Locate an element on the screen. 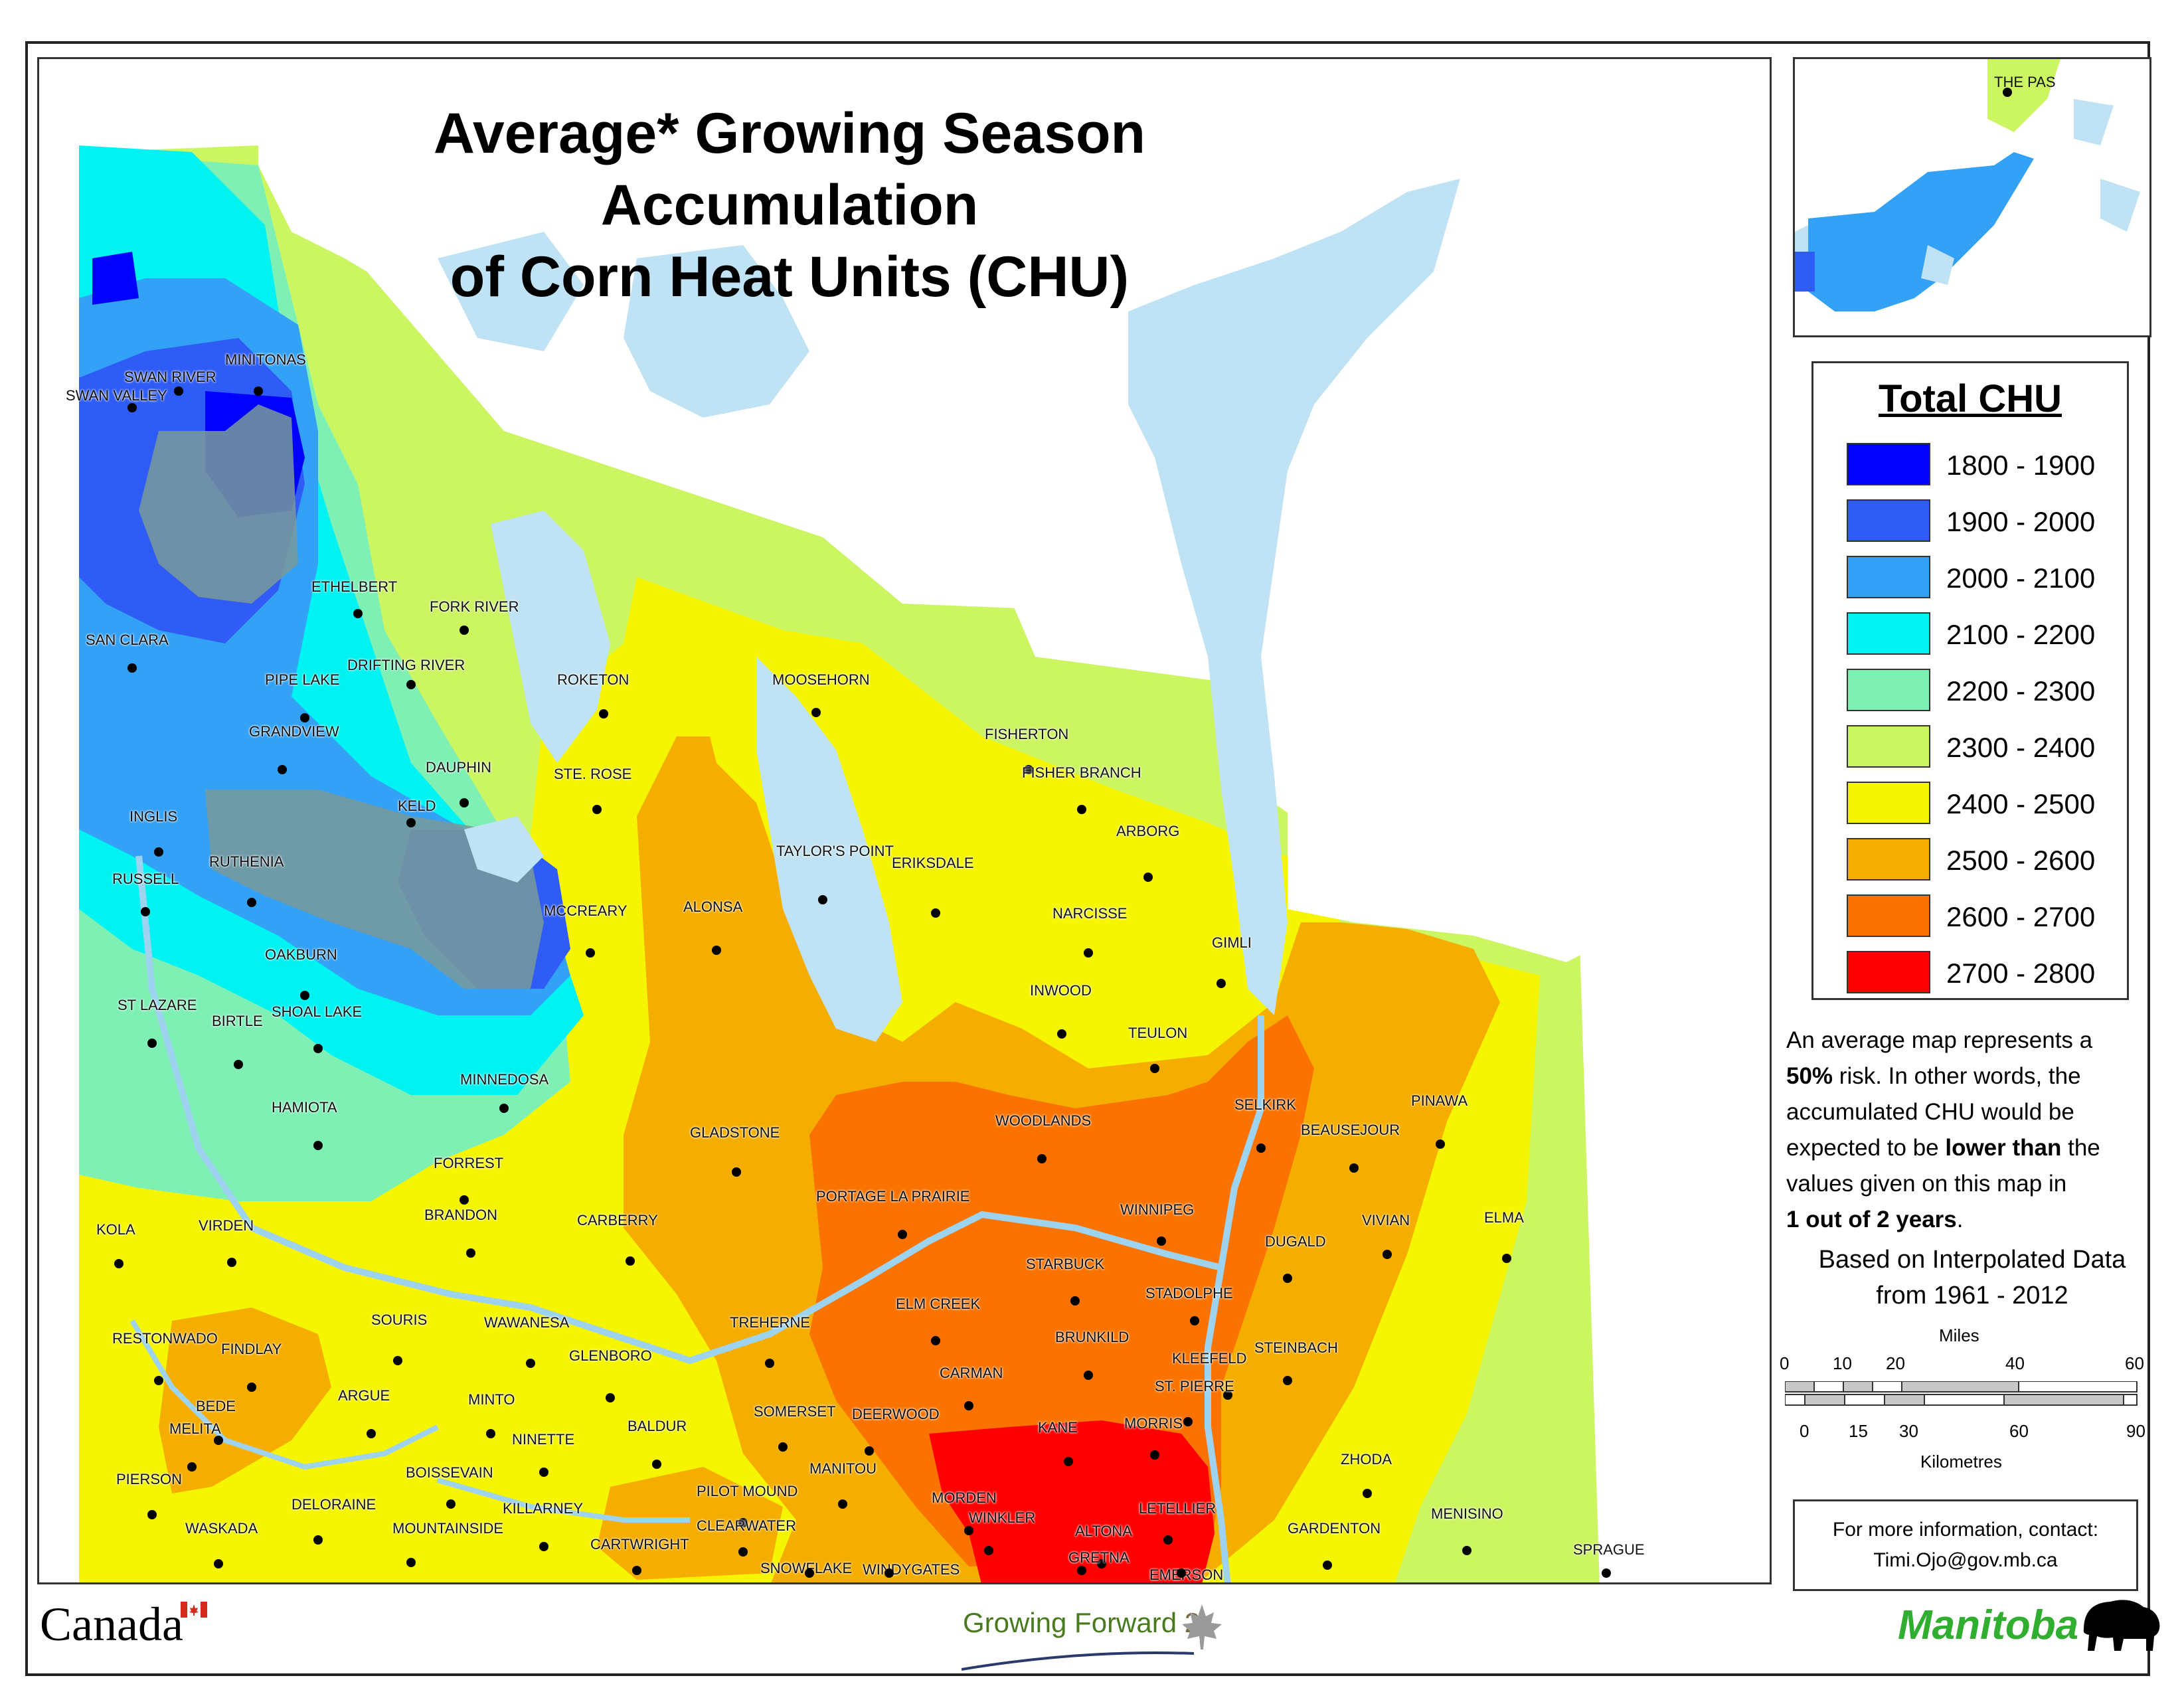 Image resolution: width=2184 pixels, height=1688 pixels. contact-line-1: For more information, contact: is located at coordinates (1965, 1530).